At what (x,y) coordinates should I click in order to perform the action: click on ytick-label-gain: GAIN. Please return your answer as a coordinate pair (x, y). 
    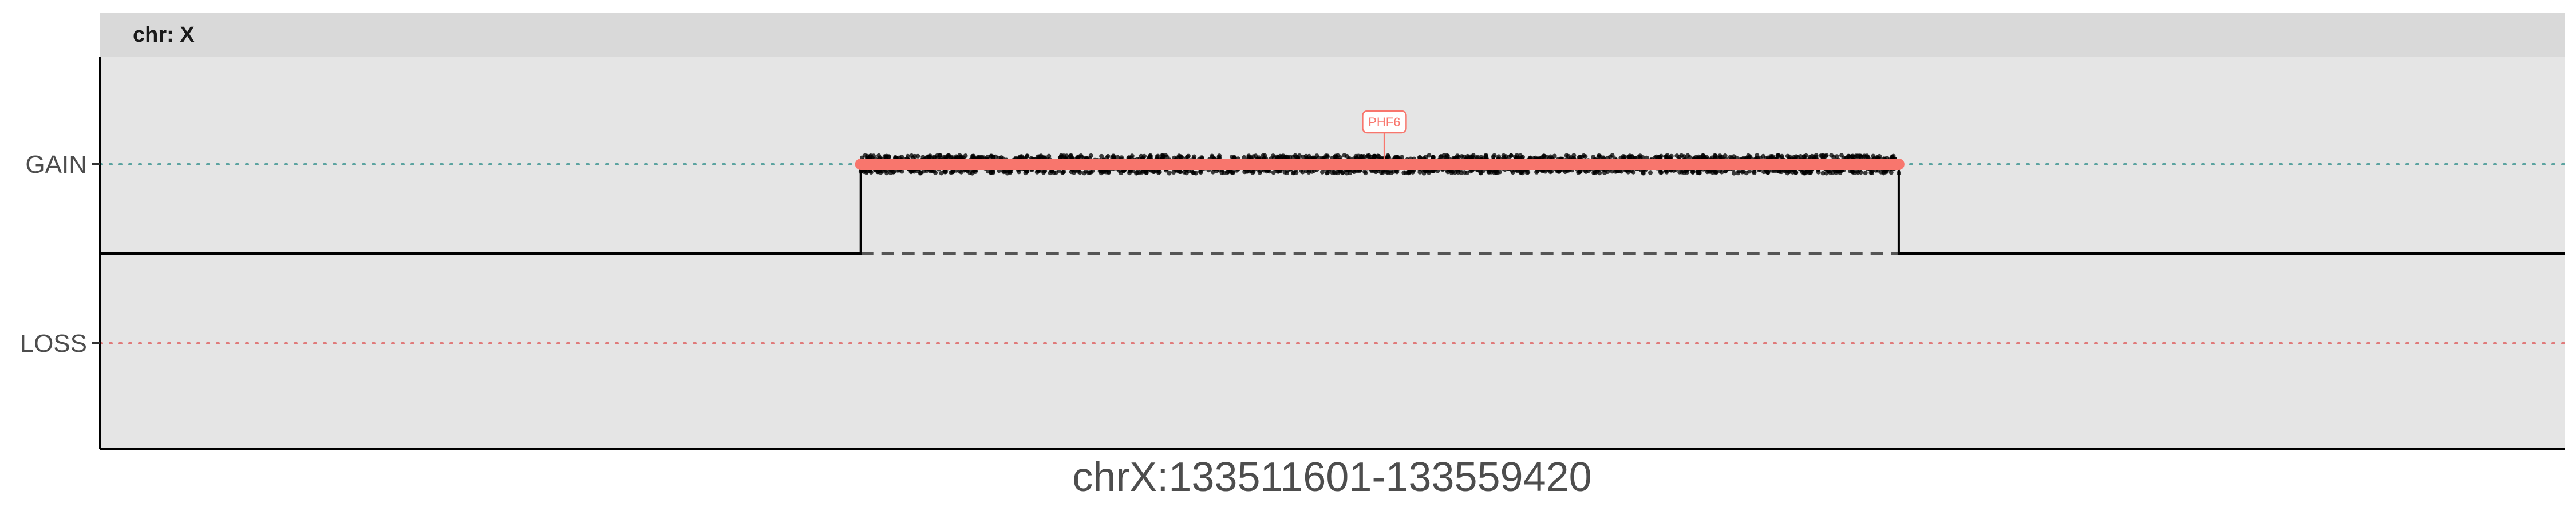
    Looking at the image, I should click on (56, 164).